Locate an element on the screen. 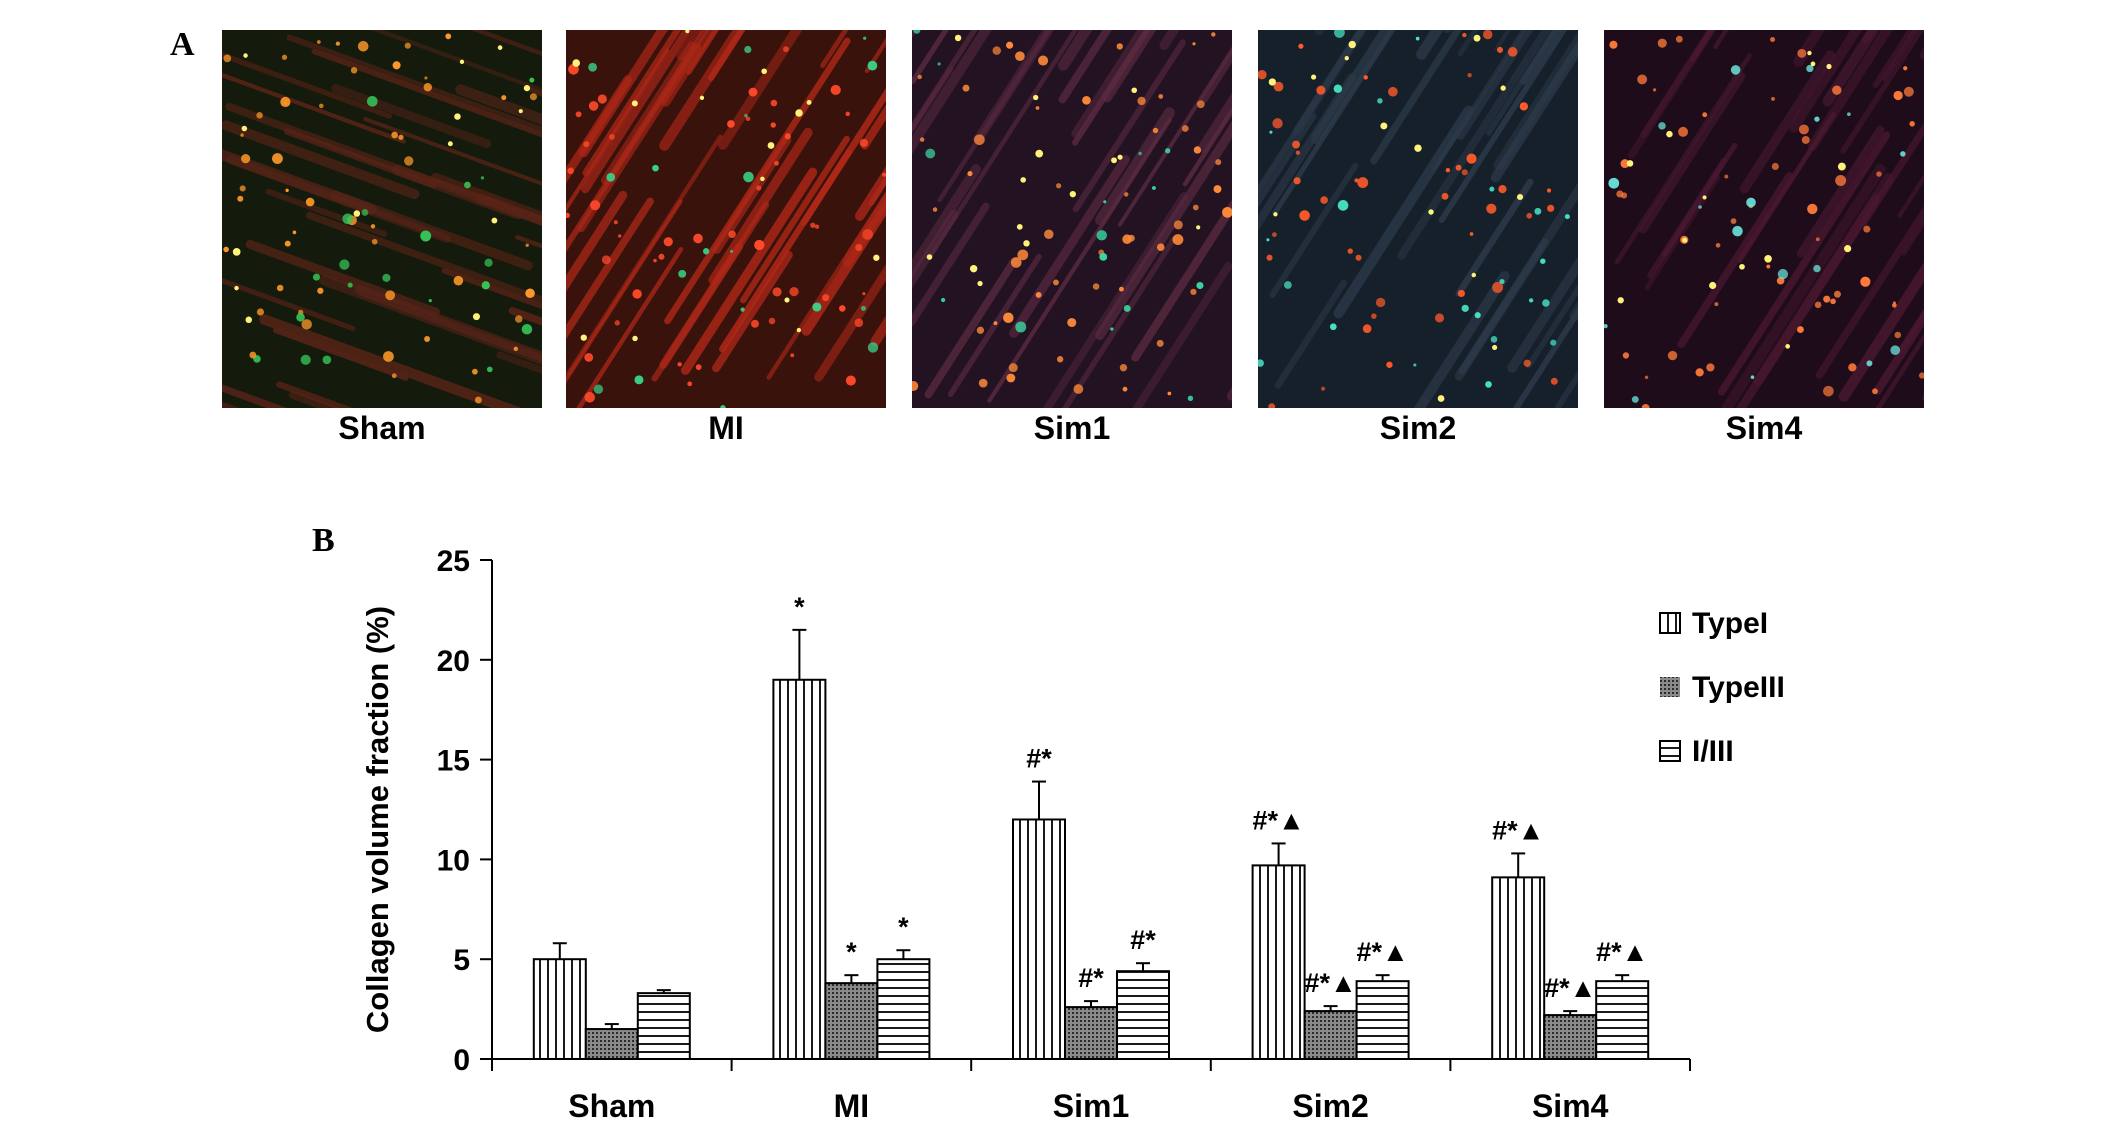  legend-entry: TypeI is located at coordinates (1730, 623).